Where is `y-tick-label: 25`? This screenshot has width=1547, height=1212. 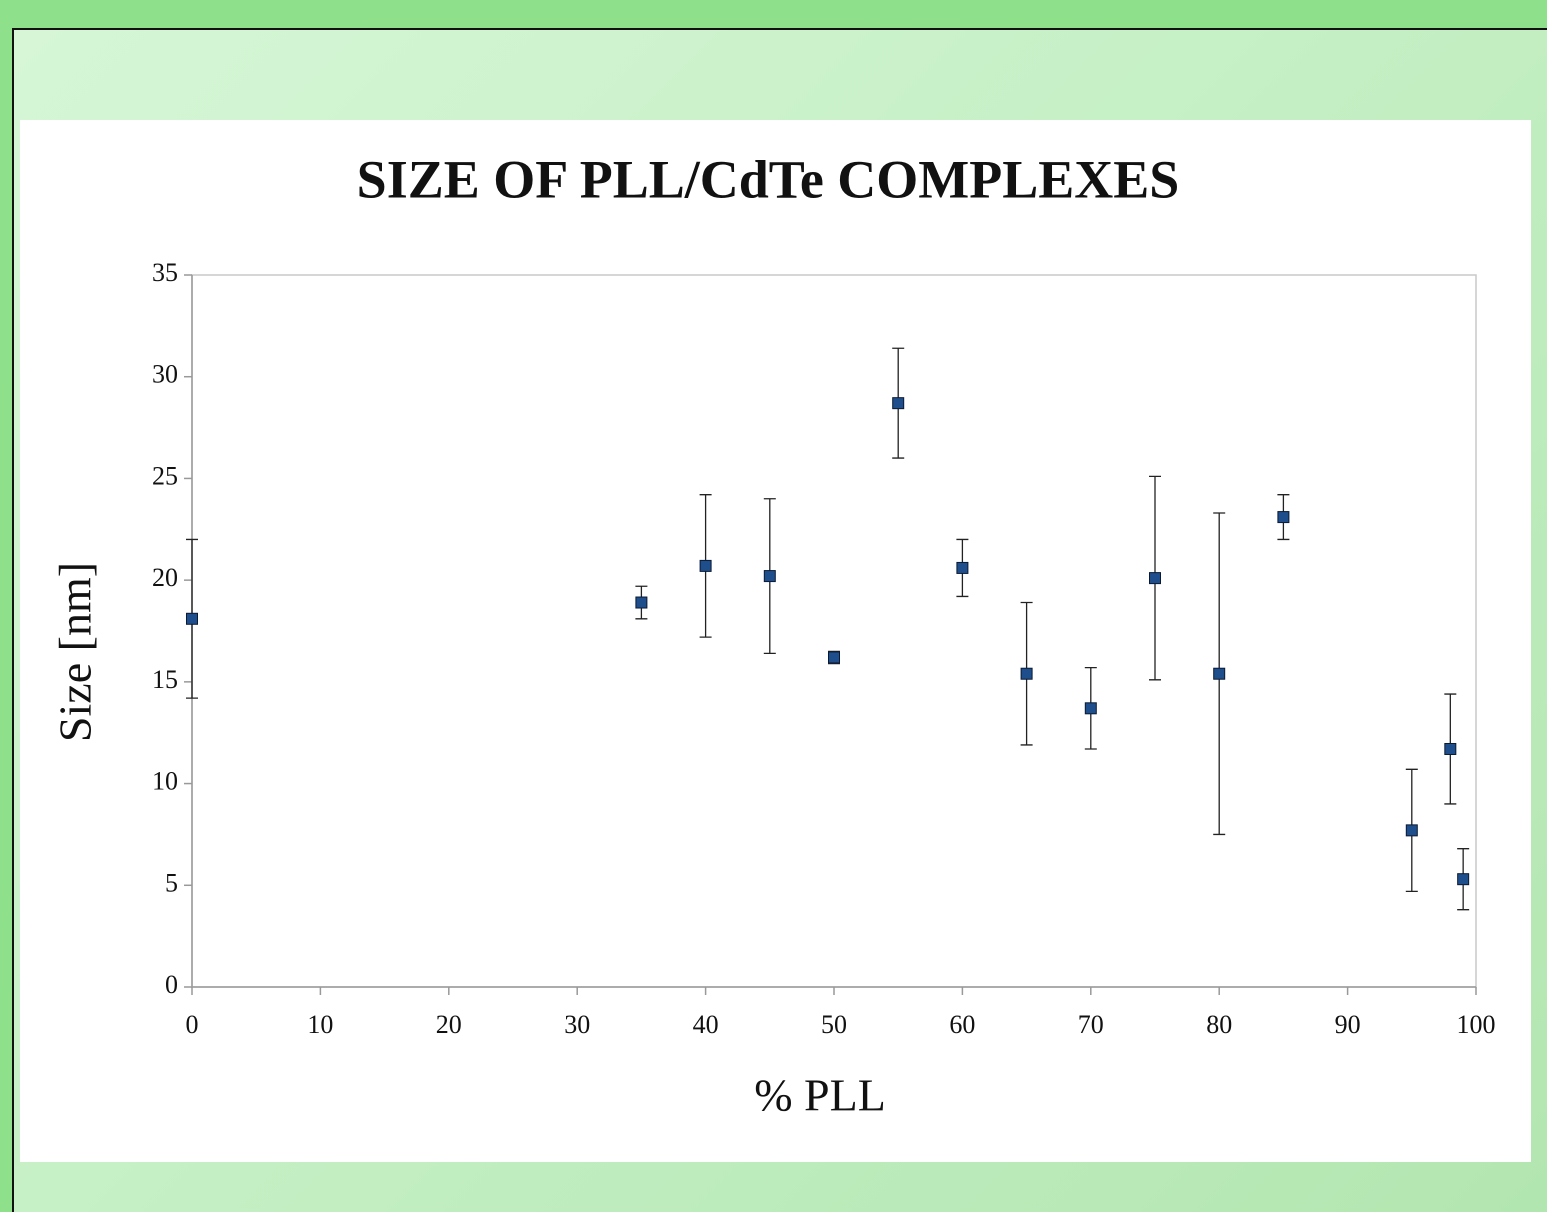 y-tick-label: 25 is located at coordinates (165, 475).